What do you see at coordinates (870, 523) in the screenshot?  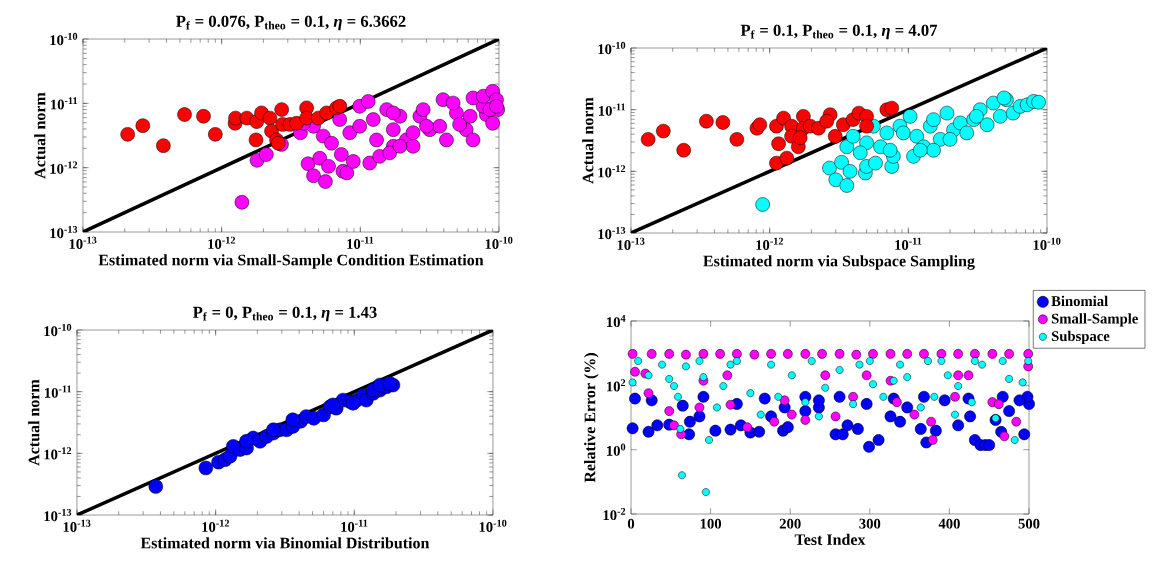 I see `x-tick-label: 300` at bounding box center [870, 523].